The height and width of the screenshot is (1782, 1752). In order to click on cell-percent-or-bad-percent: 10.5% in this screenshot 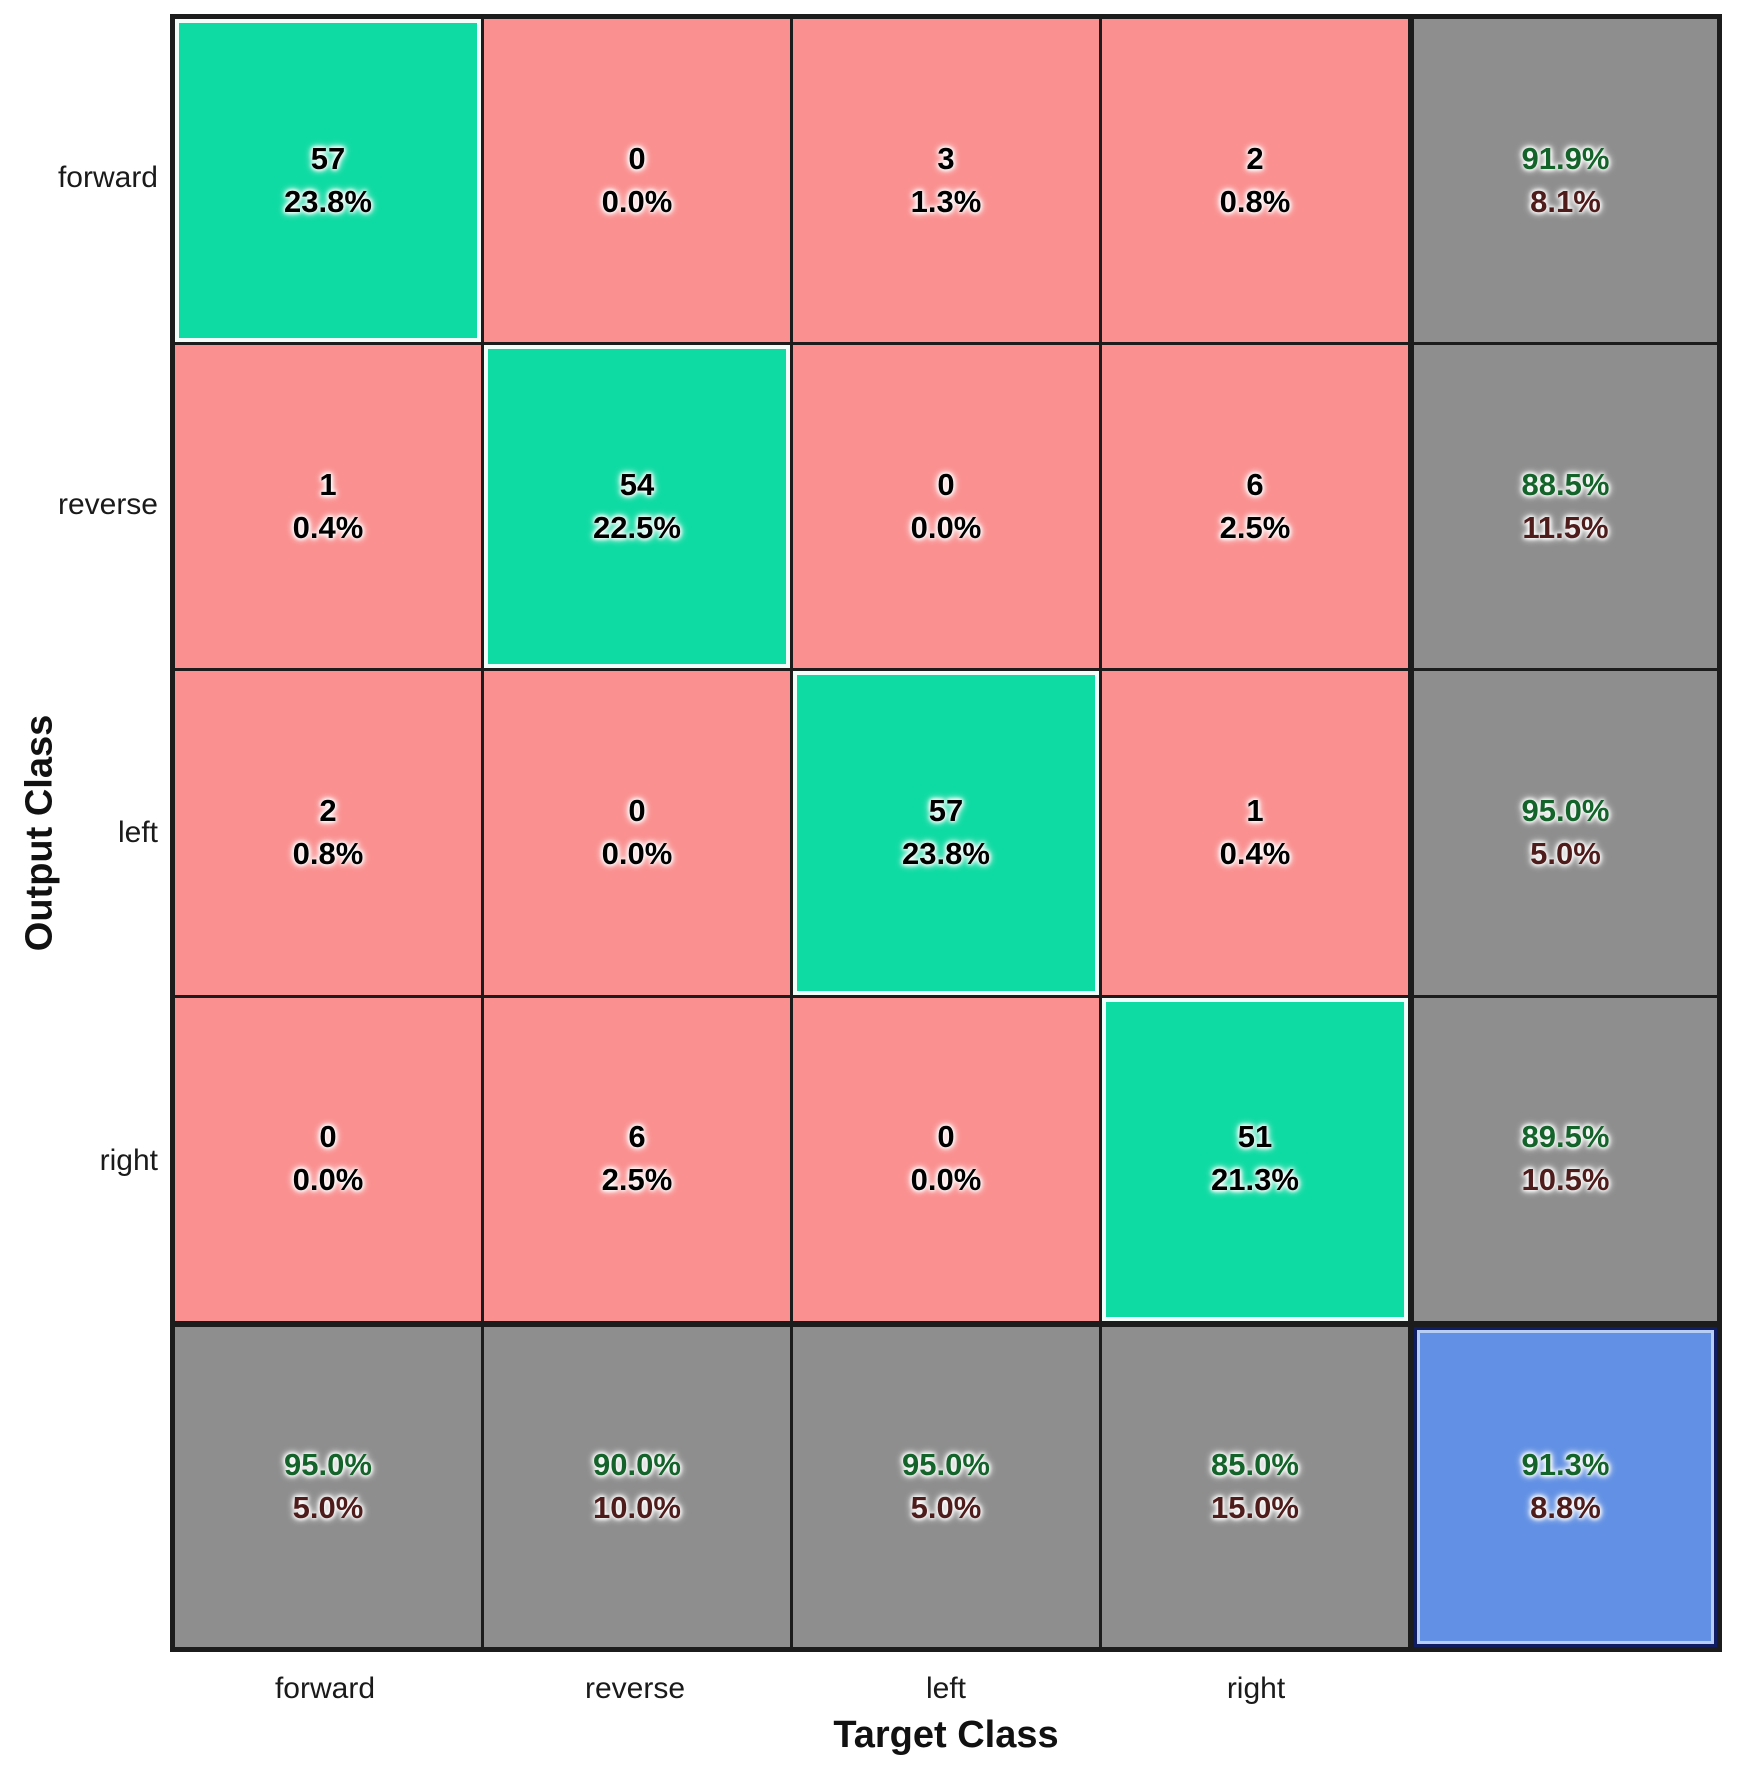, I will do `click(1565, 1180)`.